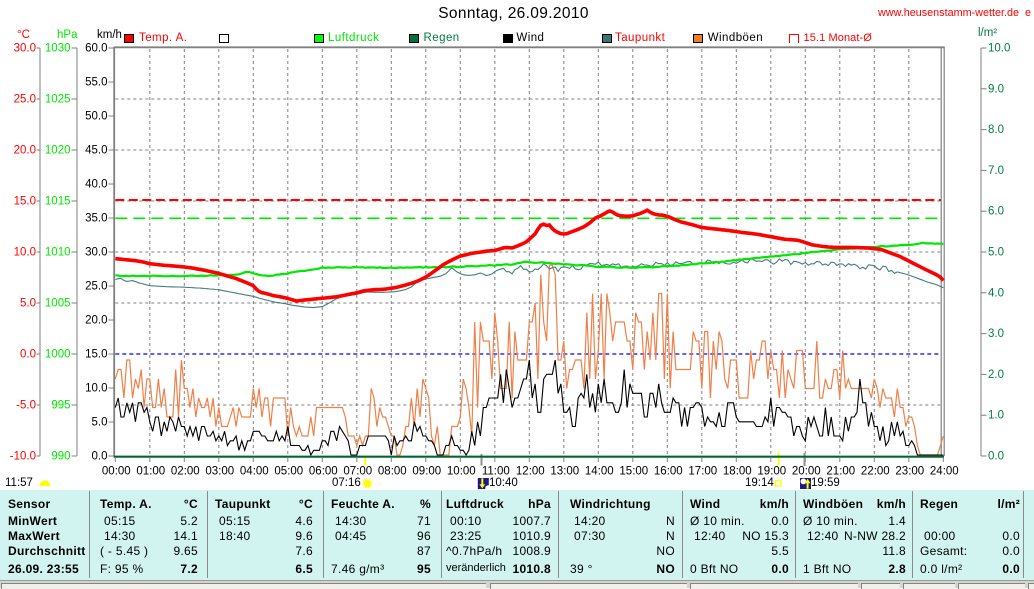 The width and height of the screenshot is (1034, 589). Describe the element at coordinates (357, 472) in the screenshot. I see `svg-text: 07:00` at that location.